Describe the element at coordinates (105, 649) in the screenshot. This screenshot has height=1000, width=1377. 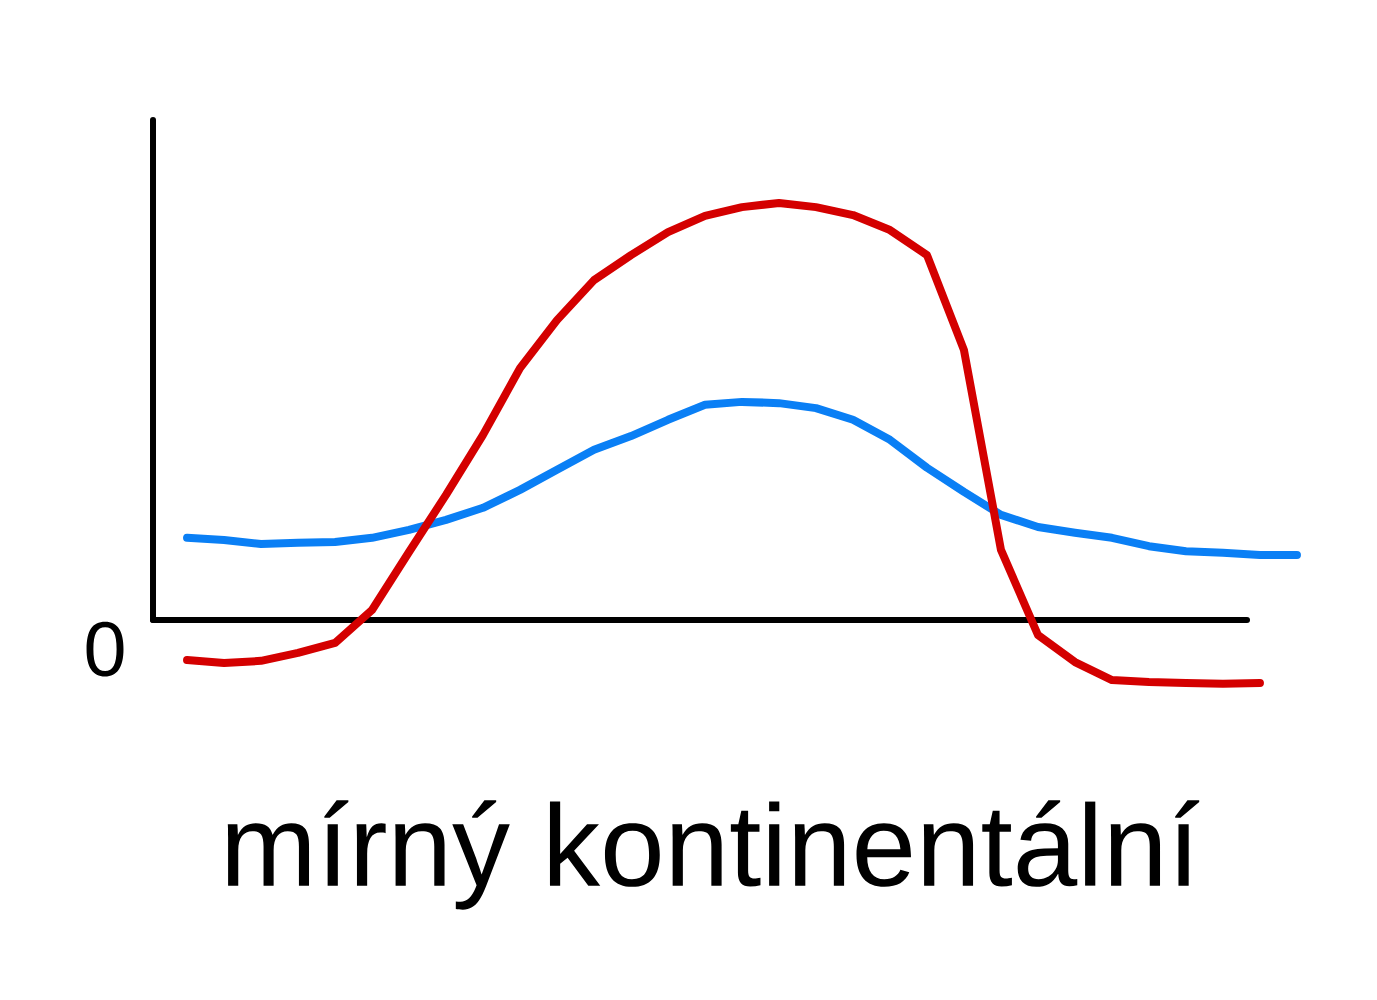
I see `text: 0` at that location.